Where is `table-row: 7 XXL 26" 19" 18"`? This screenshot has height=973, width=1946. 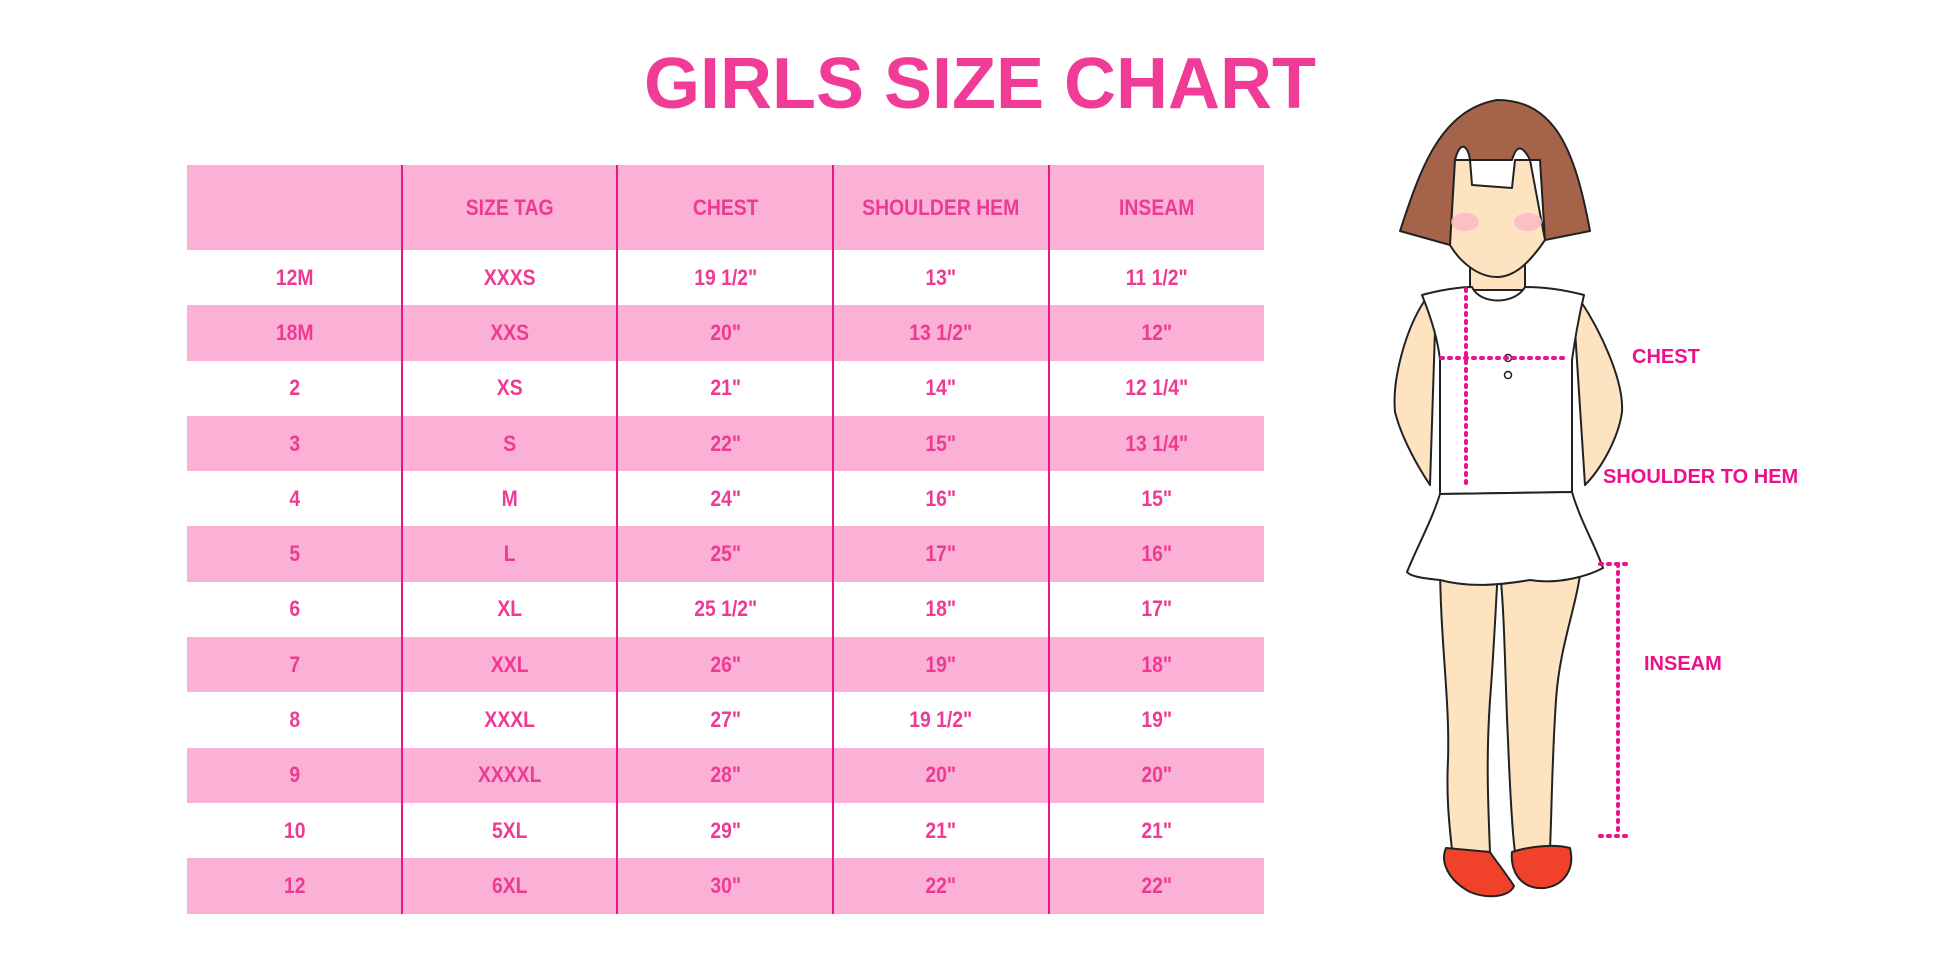 table-row: 7 XXL 26" 19" 18" is located at coordinates (725, 665).